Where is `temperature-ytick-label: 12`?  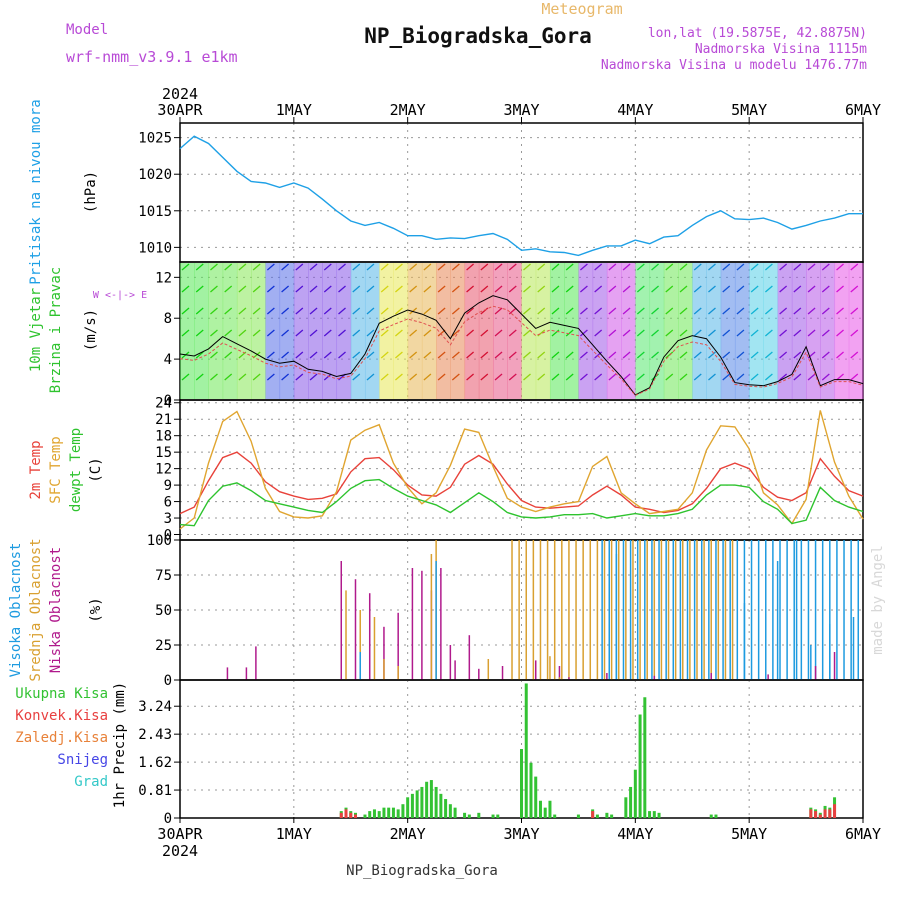 temperature-ytick-label: 12 is located at coordinates (163, 470).